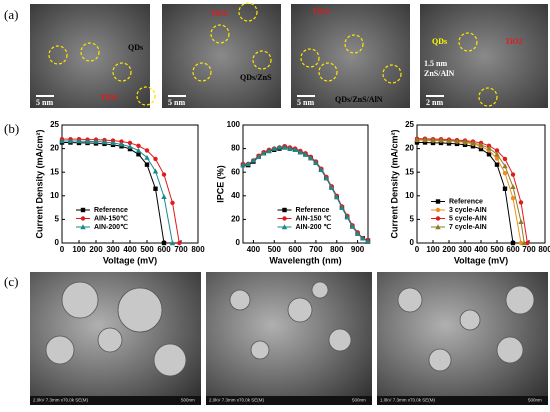 This screenshot has height=412, width=550. I want to click on image-annotation: ZnS/AlN, so click(439, 73).